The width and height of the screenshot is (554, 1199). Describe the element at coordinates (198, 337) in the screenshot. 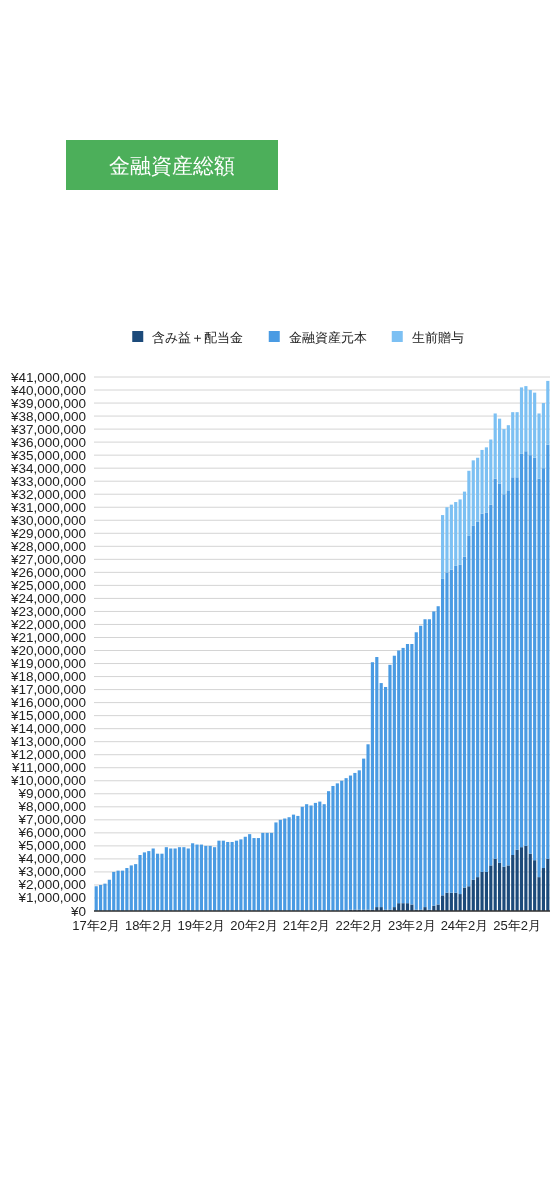

I see `legend-label: 含み益＋配当金` at that location.